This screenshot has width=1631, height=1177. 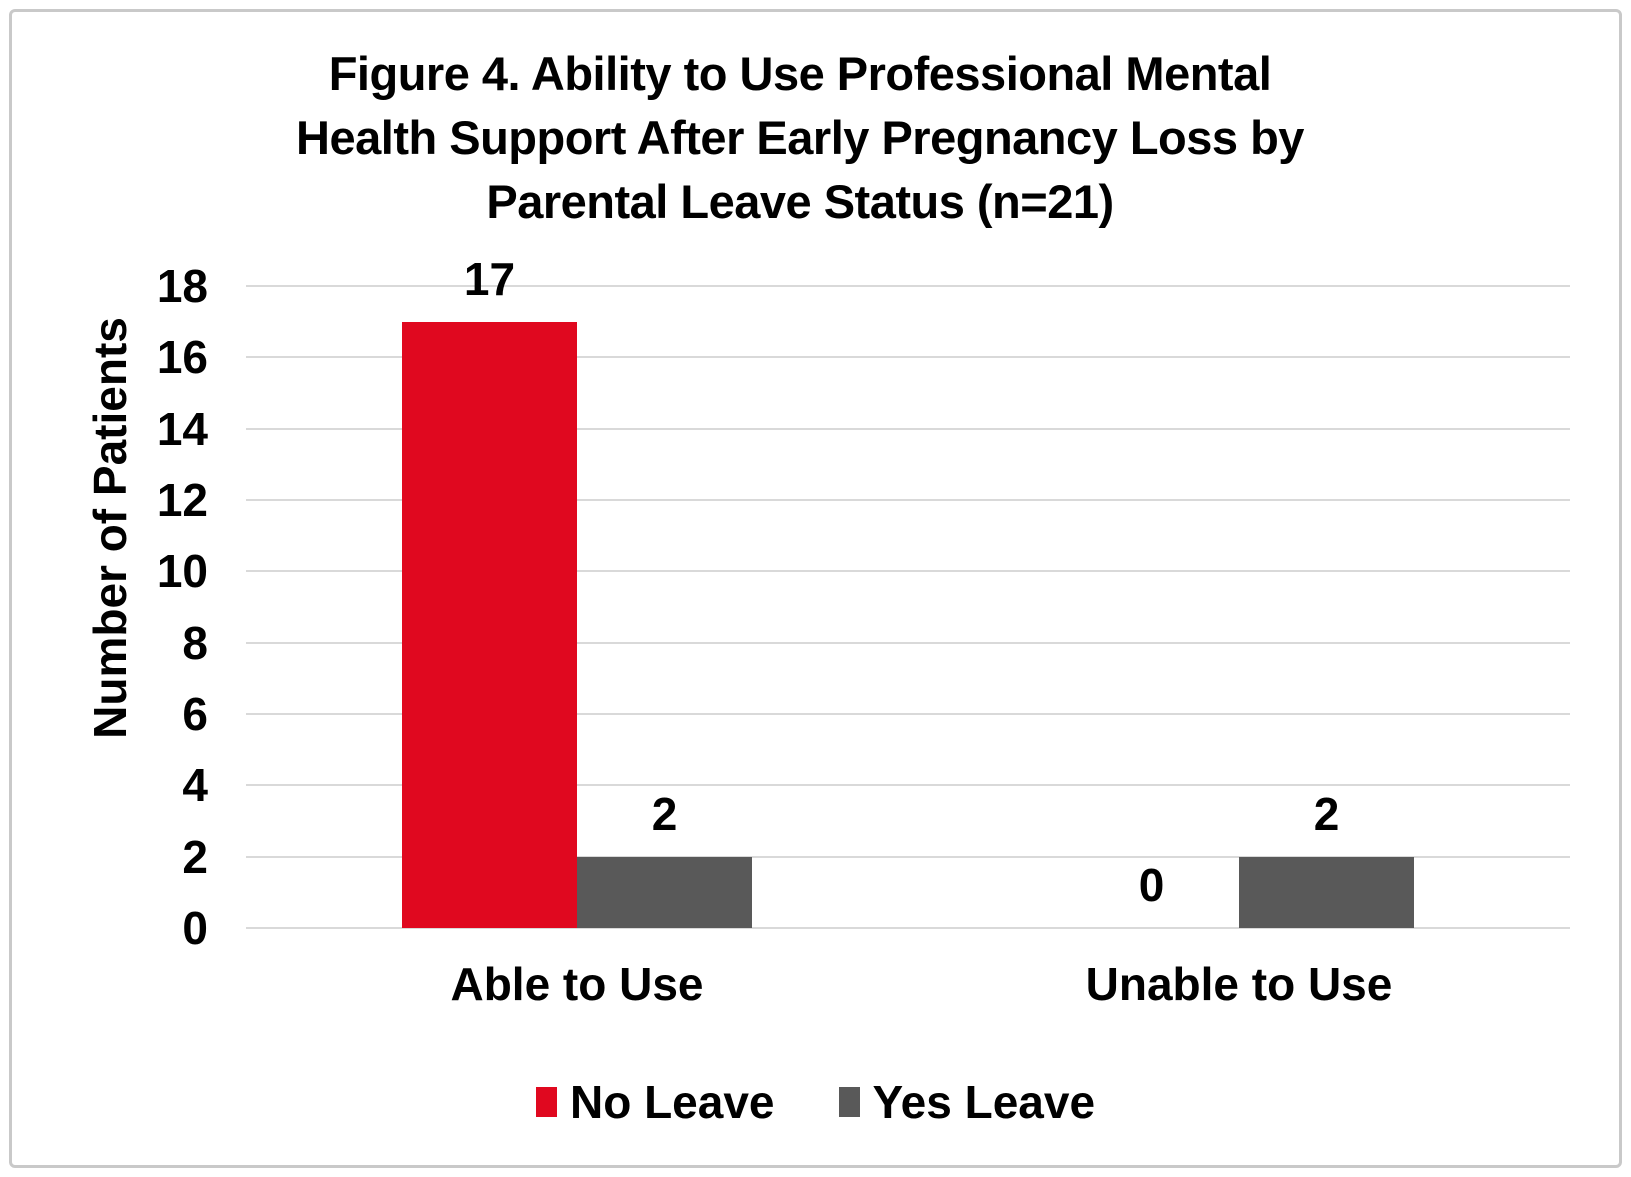 I want to click on legend-item: No Leave, so click(x=655, y=1102).